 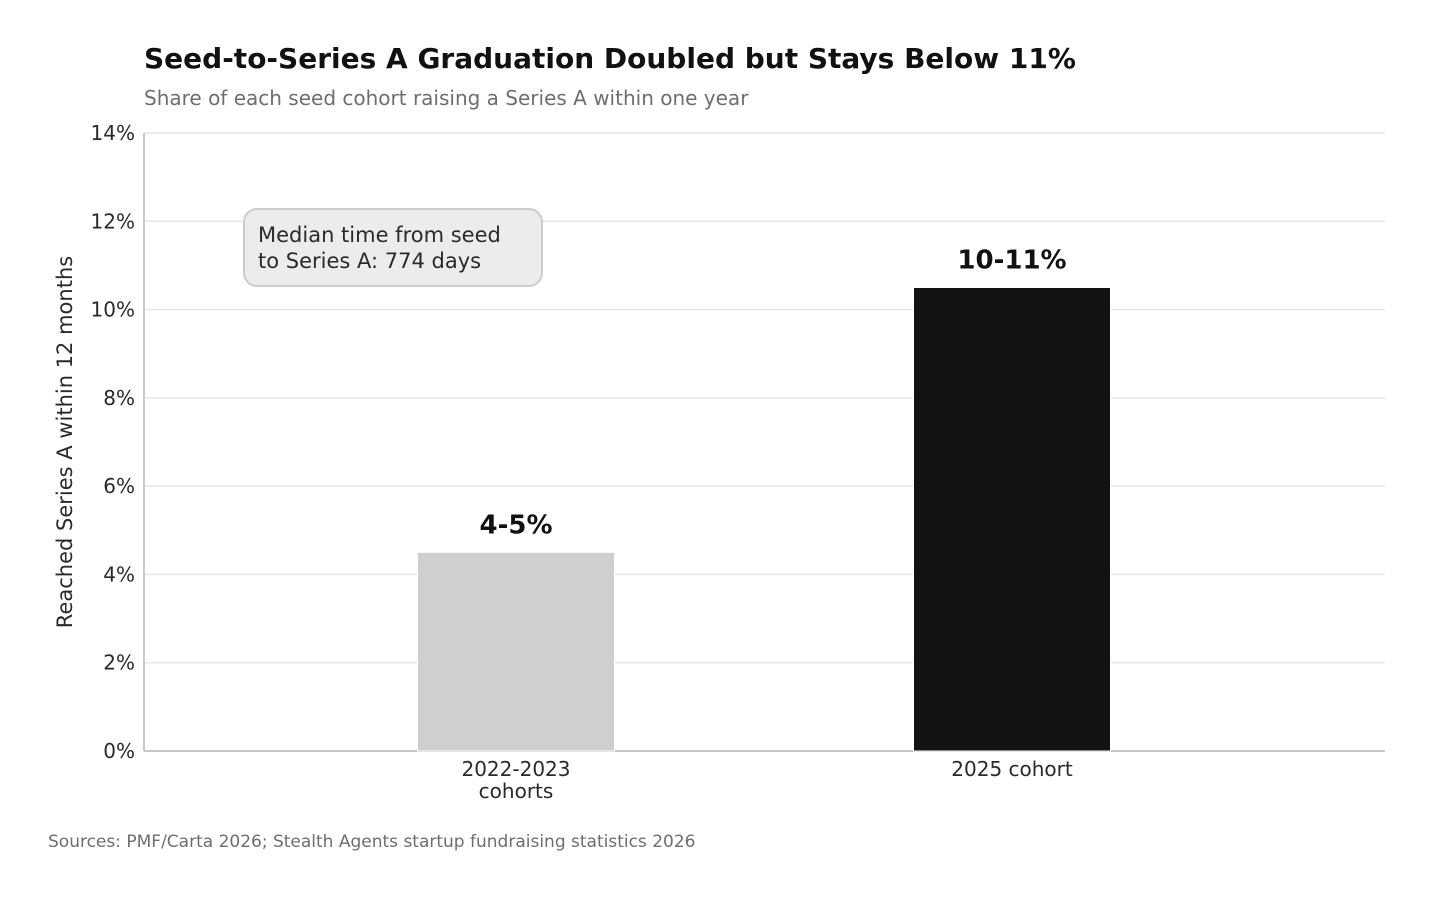 I want to click on x-tick-label: 2025 cohort, so click(x=1012, y=769).